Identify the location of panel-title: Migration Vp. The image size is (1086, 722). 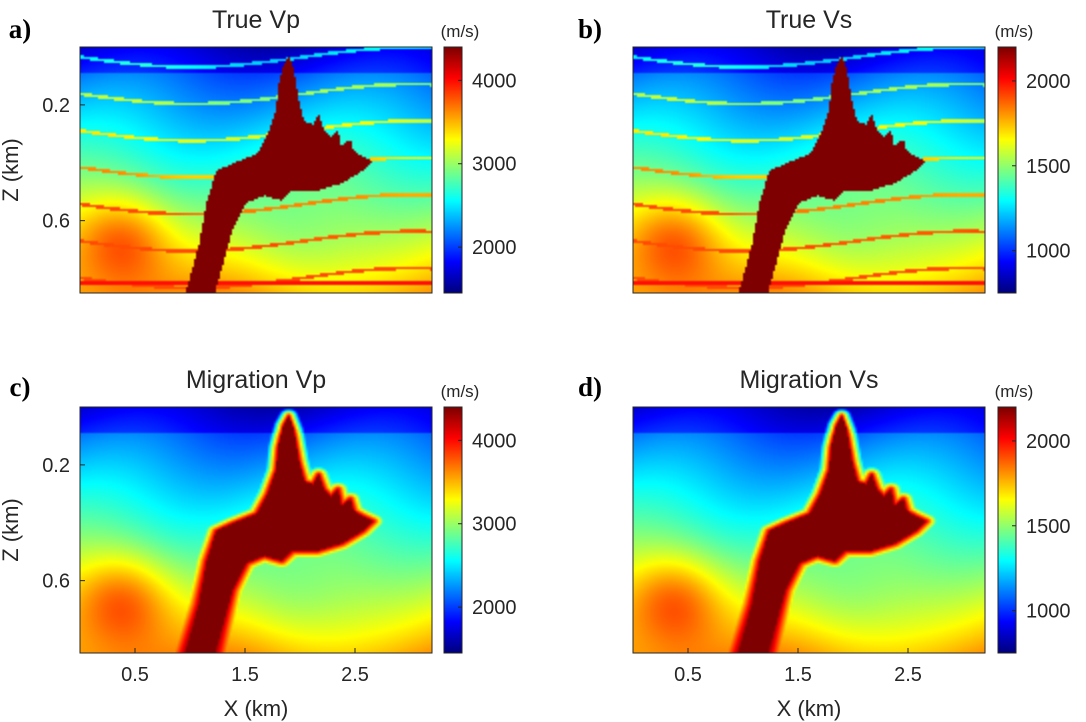
(256, 380).